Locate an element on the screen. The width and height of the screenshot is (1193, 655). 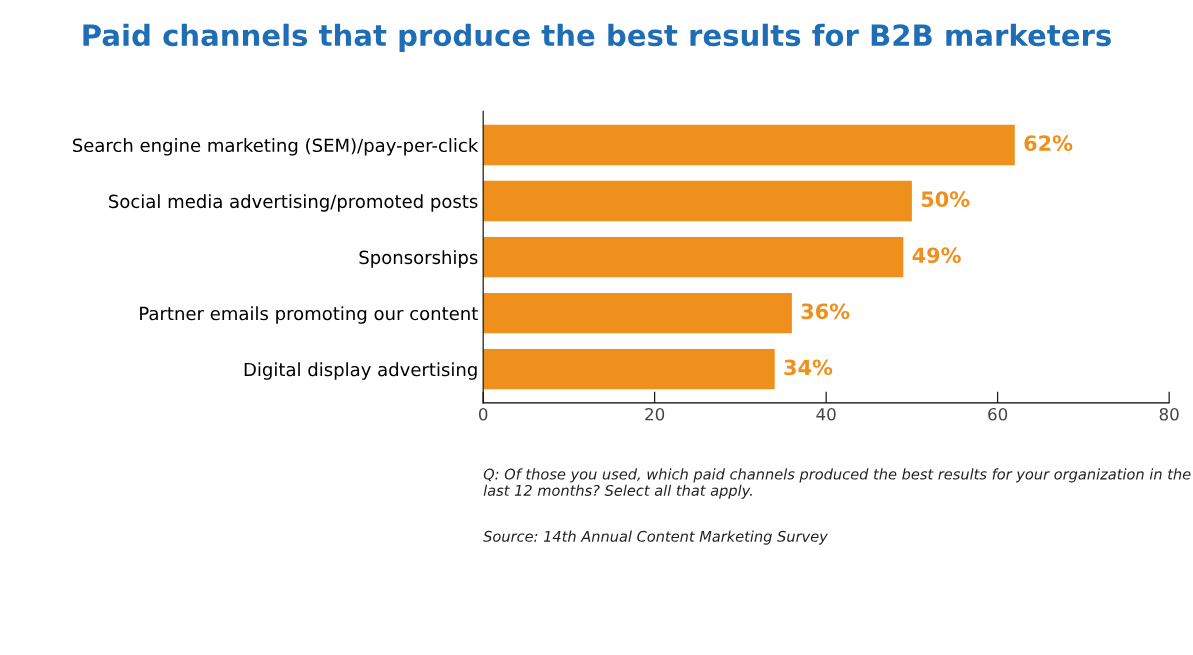
x-tick-label: 80 is located at coordinates (1169, 414).